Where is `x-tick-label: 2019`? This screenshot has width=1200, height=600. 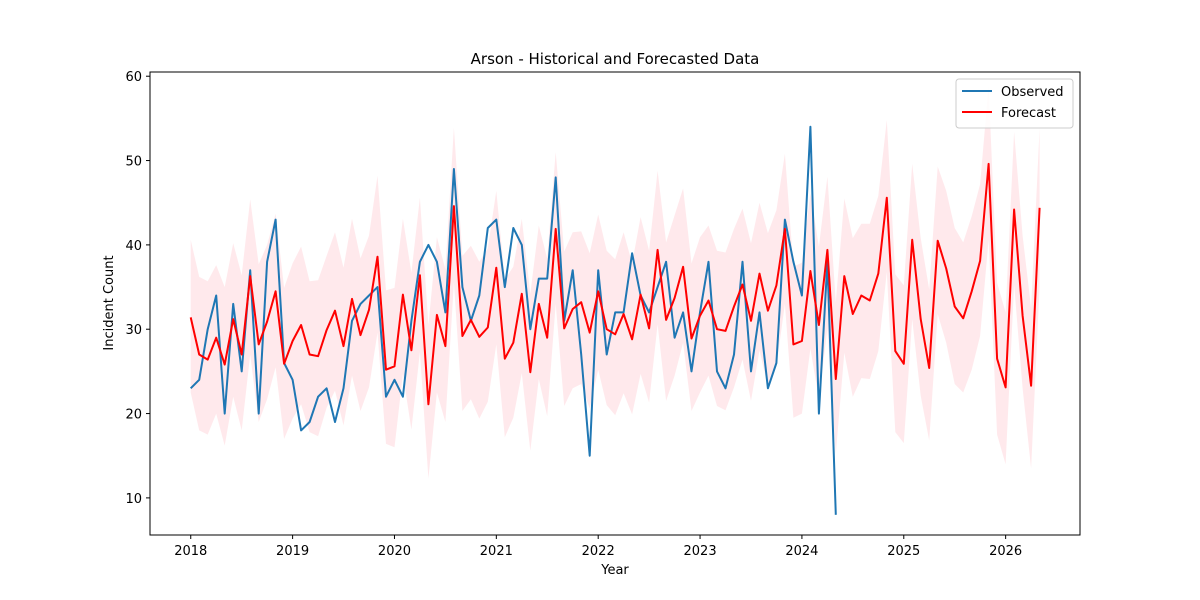
x-tick-label: 2019 is located at coordinates (292, 551).